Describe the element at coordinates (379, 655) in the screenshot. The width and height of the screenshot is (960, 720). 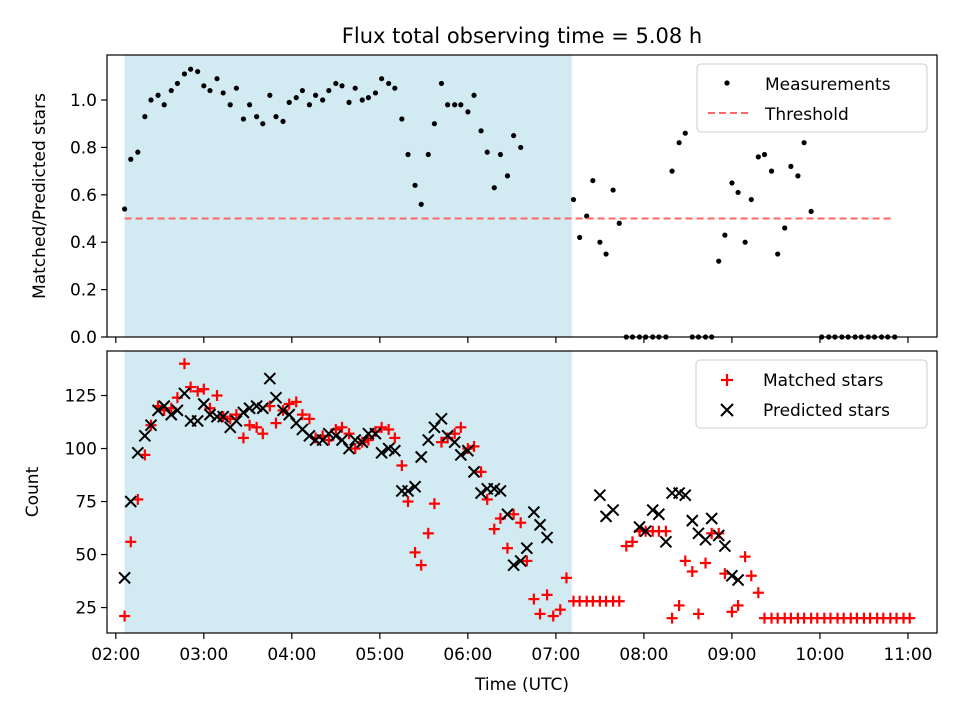
I see `x-tick-label: 05:00` at that location.